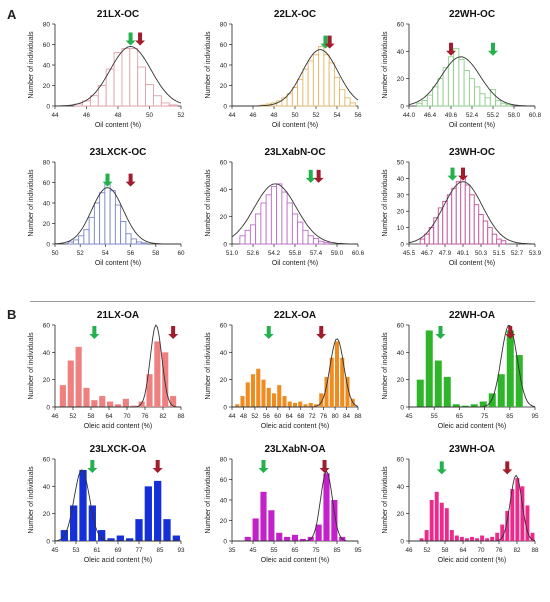 This screenshot has height=602, width=550. I want to click on x-tick-label: 54, so click(106, 253).